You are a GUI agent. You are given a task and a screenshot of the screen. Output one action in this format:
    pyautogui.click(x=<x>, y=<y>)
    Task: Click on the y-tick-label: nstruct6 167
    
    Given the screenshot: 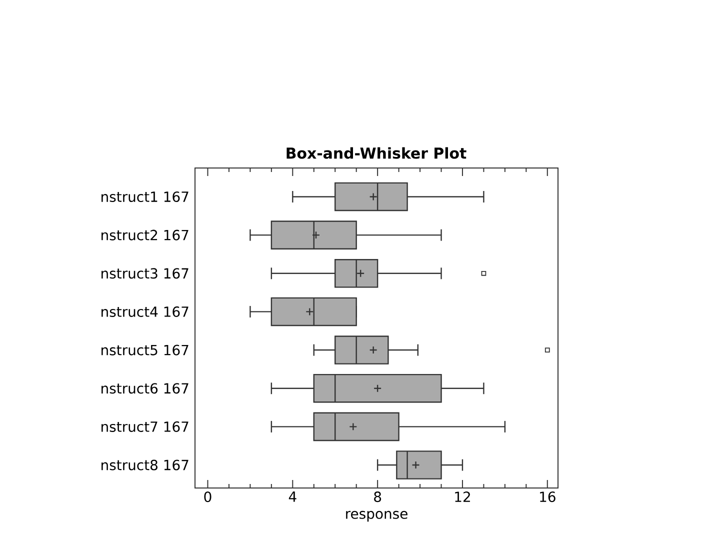 What is the action you would take?
    pyautogui.click(x=145, y=388)
    